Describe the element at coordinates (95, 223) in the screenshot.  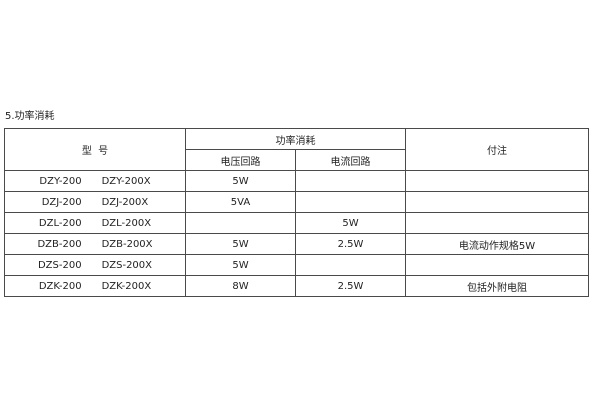
I see `model-cell: DZL-200 DZL-200X` at that location.